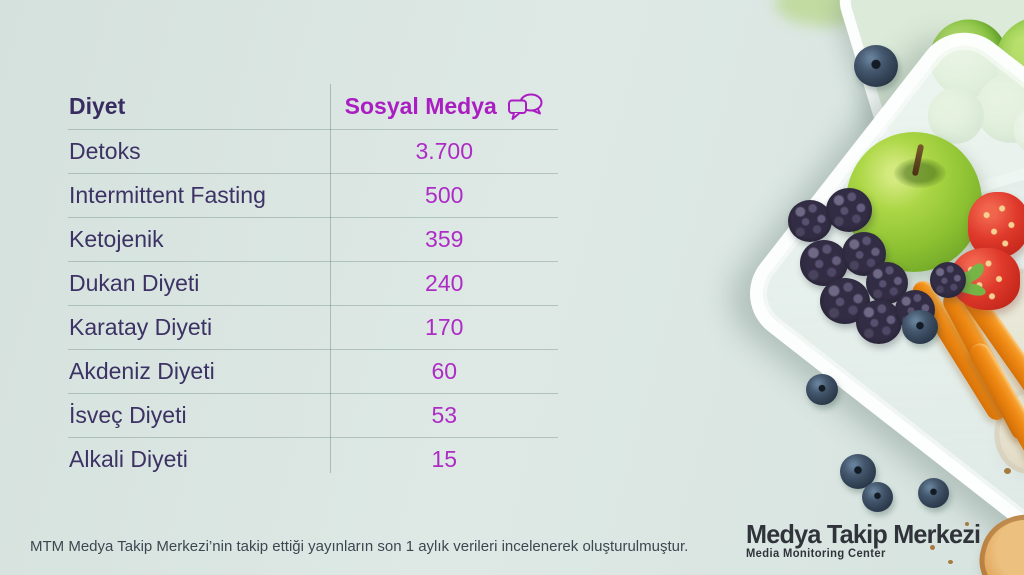 Image resolution: width=1024 pixels, height=575 pixels. I want to click on logo-title: Medya Takip Merkezi, so click(863, 534).